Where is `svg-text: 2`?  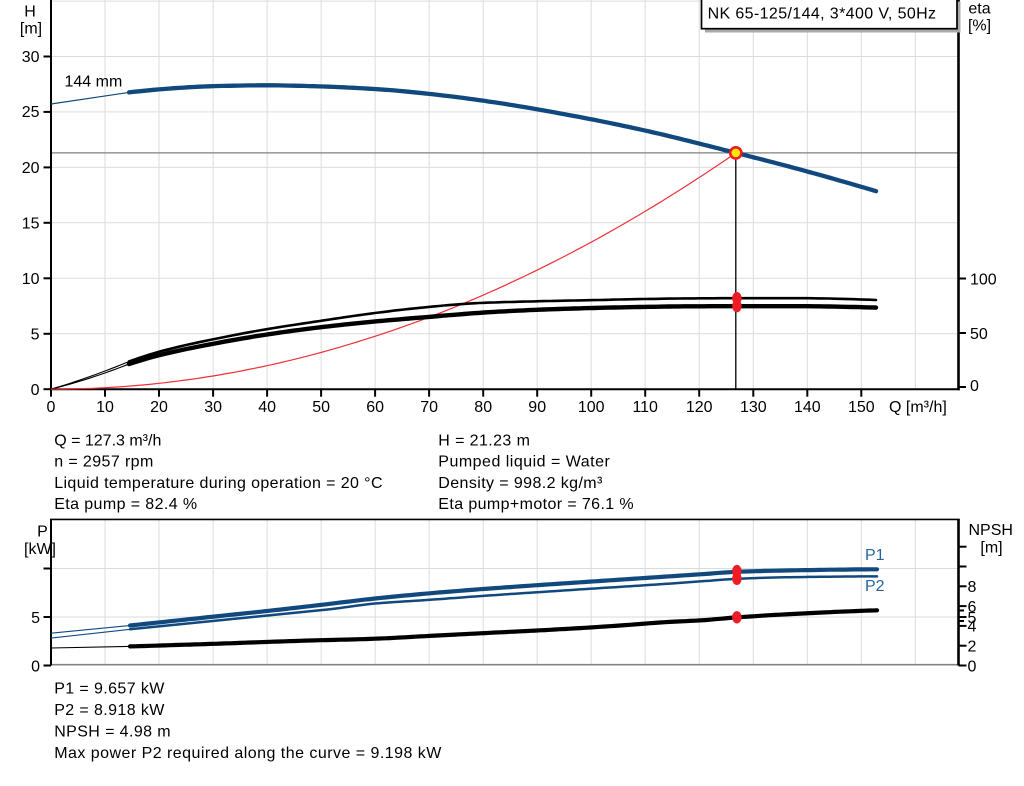
svg-text: 2 is located at coordinates (972, 647).